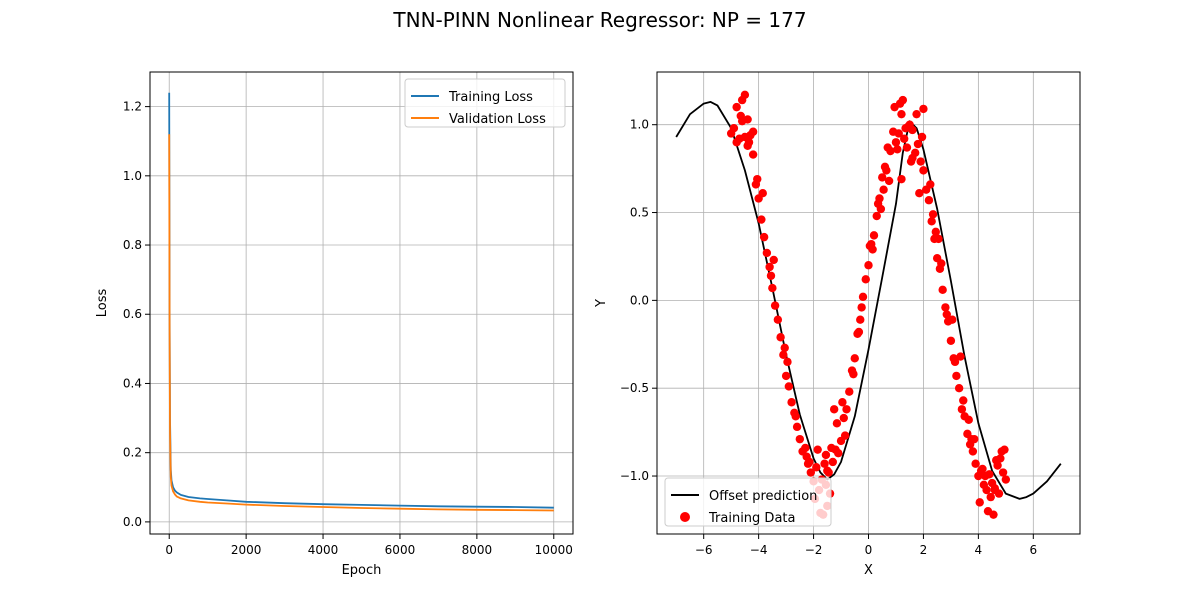 The height and width of the screenshot is (600, 1200). I want to click on fit-y-tick-label: 1.0, so click(639, 125).